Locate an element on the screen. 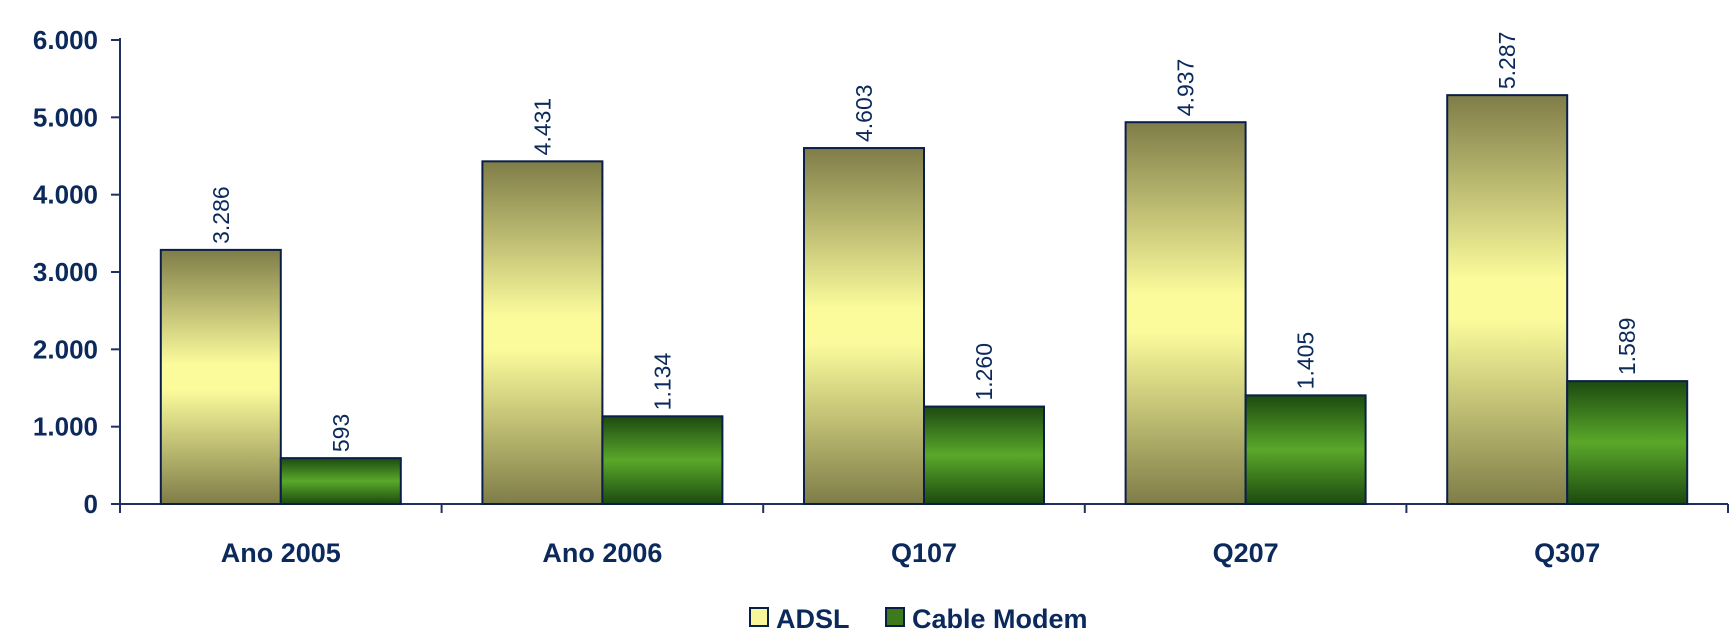 Image resolution: width=1730 pixels, height=642 pixels. y-tick-label: 5.000 is located at coordinates (65, 117).